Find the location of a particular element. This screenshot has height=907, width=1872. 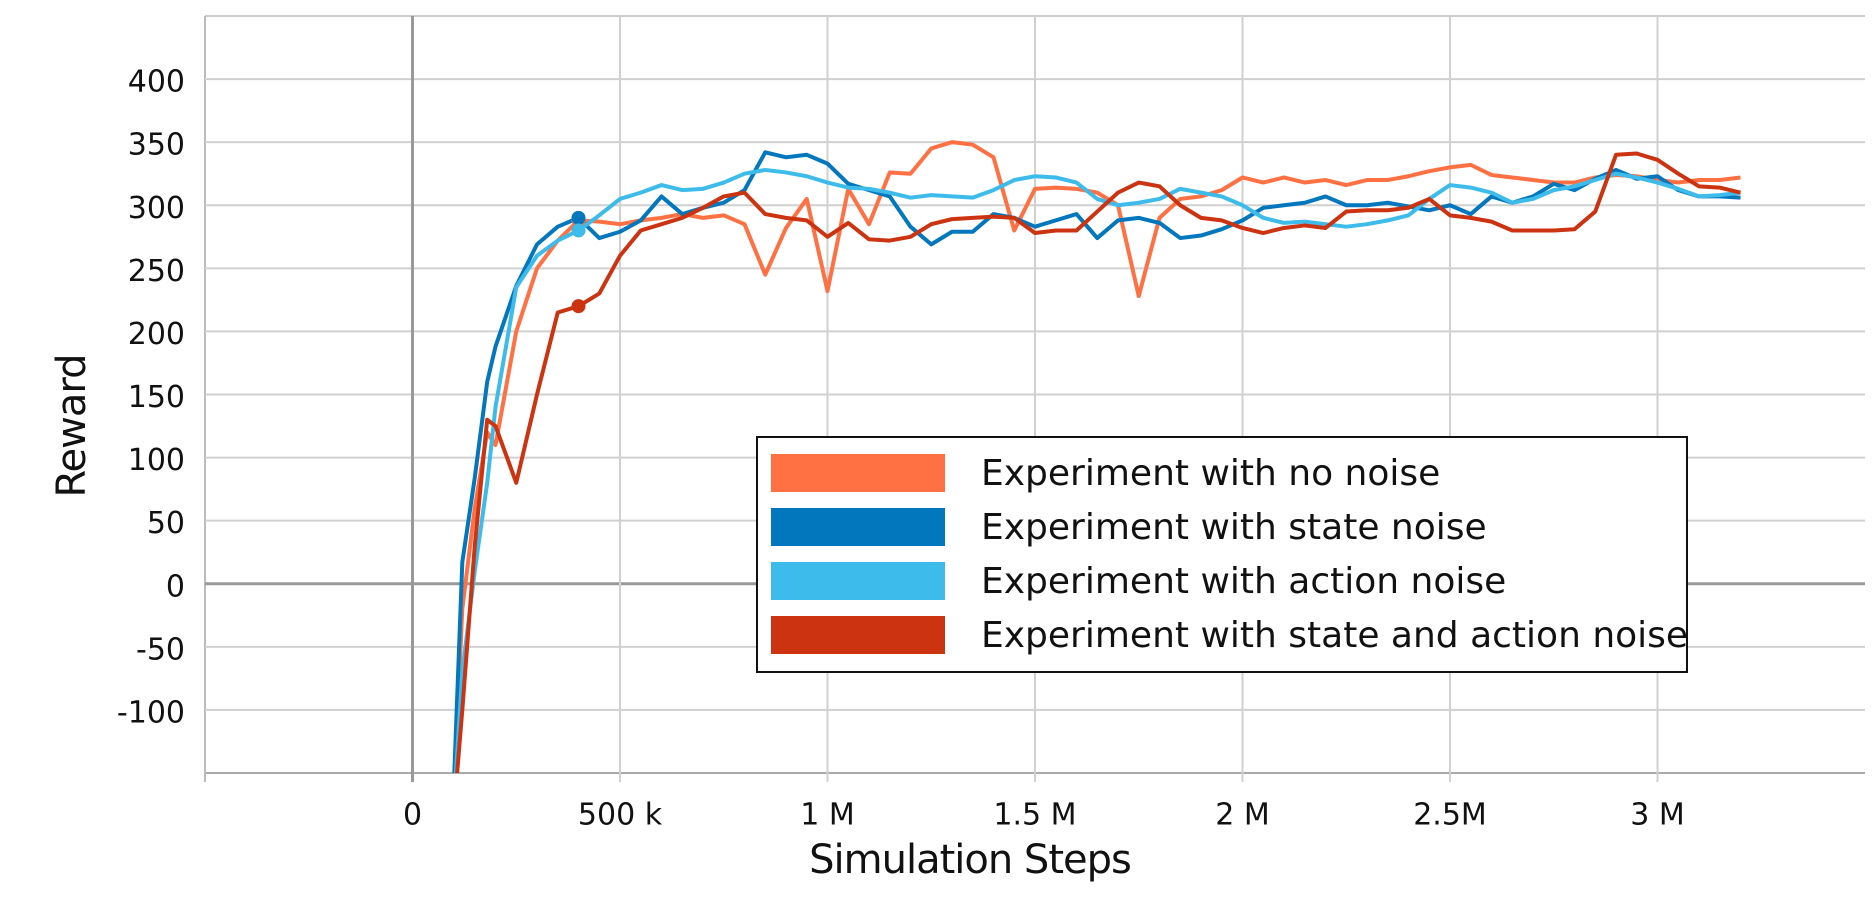

y-tick-label: 150 is located at coordinates (156, 397).